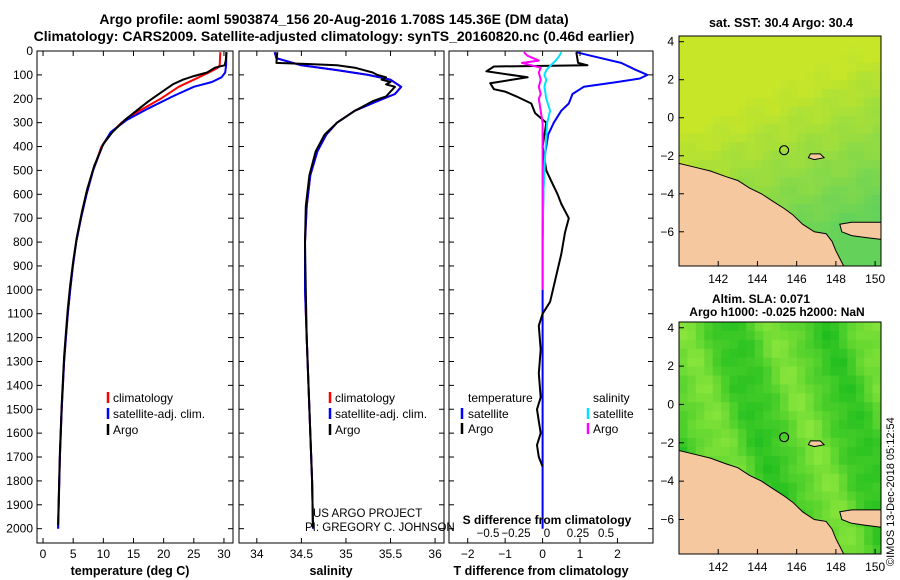 Image resolution: width=900 pixels, height=580 pixels. I want to click on salinity-series-argo, so click(335, 290).